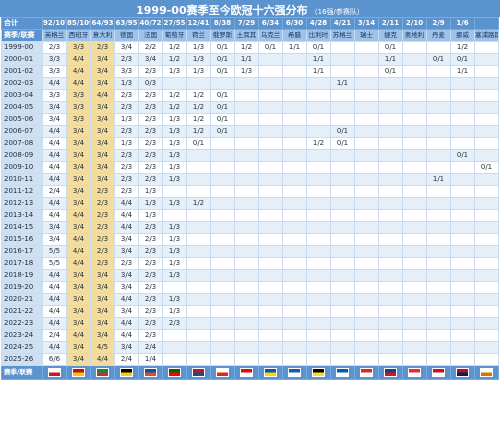 This screenshot has height=440, width=500. I want to click on total-cell: 4/28, so click(318, 23).